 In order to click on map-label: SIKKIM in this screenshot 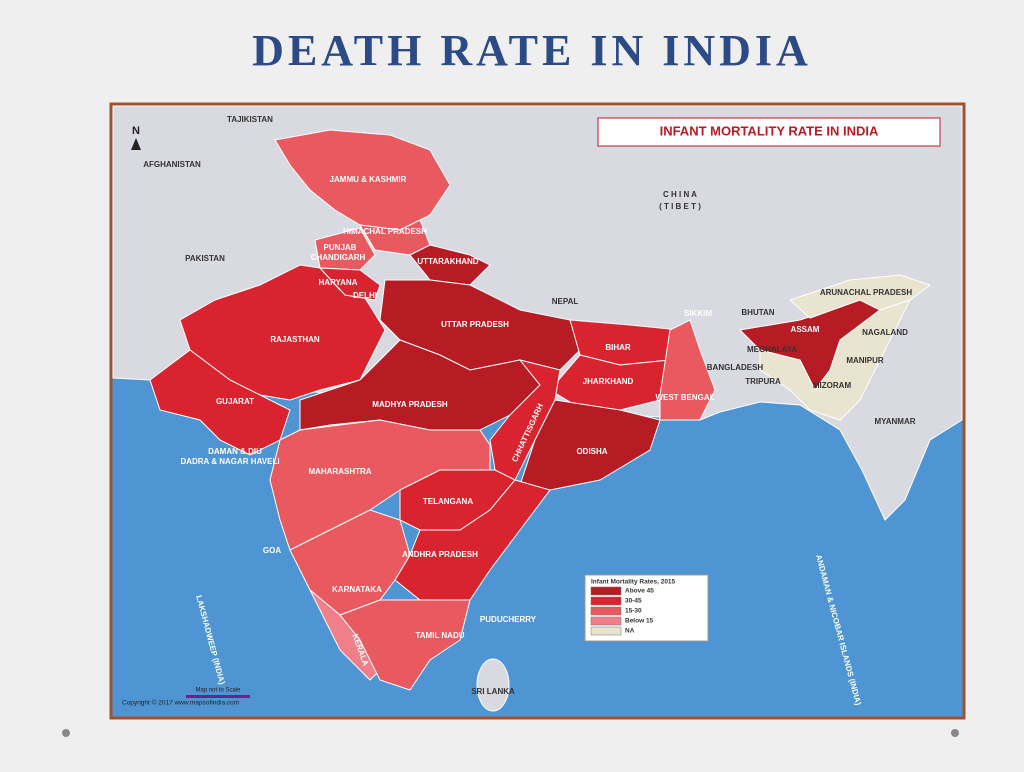, I will do `click(698, 313)`.